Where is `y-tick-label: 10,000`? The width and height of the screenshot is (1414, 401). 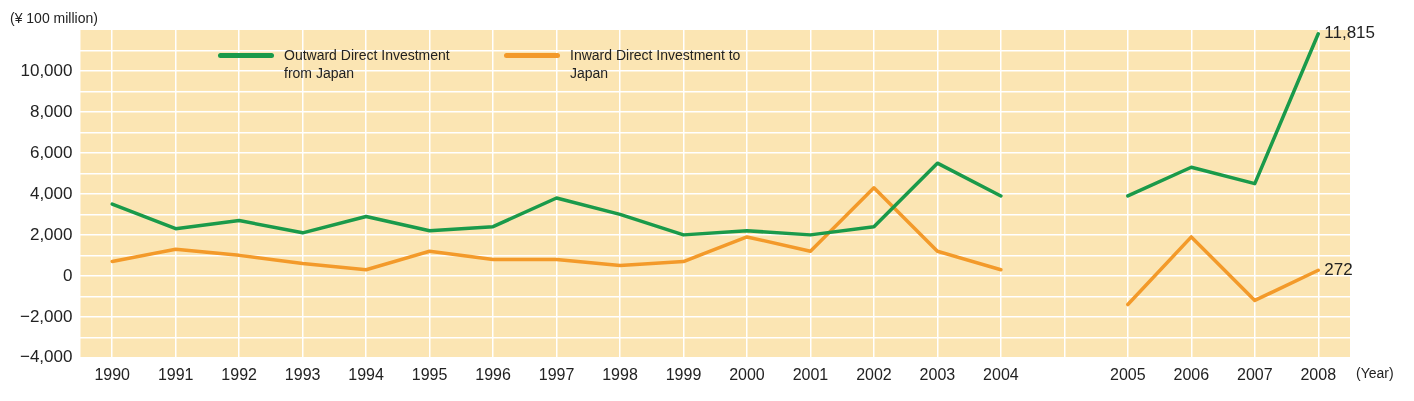
y-tick-label: 10,000 is located at coordinates (46, 70).